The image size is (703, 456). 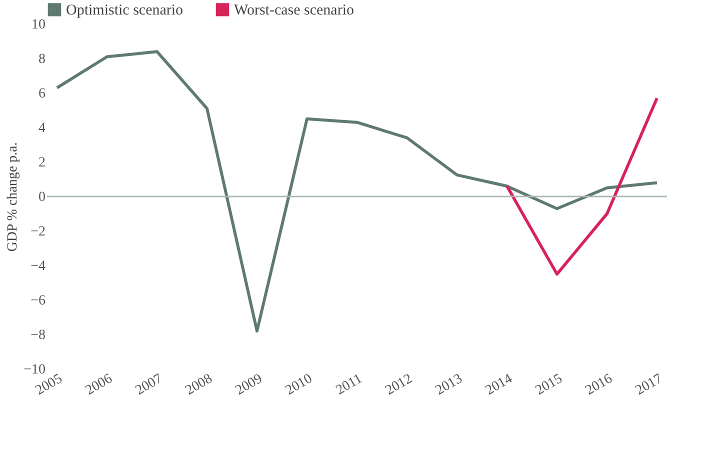 I want to click on y-tick-label: 10, so click(x=39, y=25).